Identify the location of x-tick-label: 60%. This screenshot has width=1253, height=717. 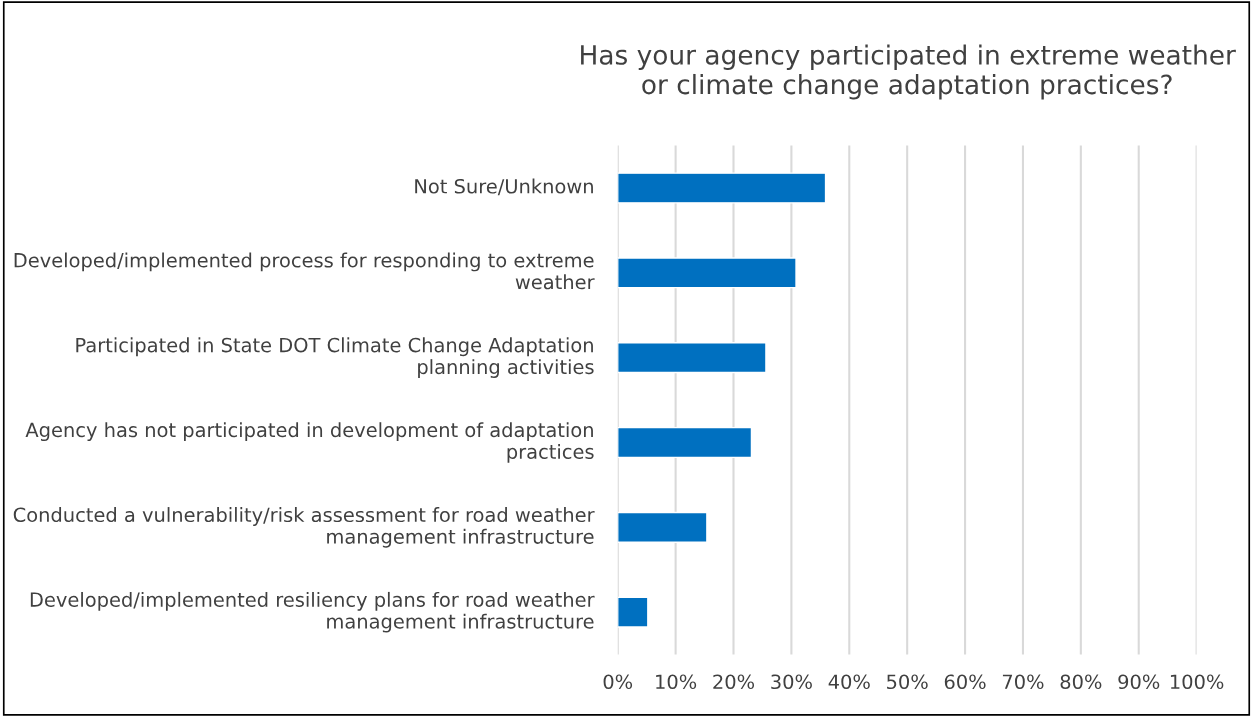
(965, 682).